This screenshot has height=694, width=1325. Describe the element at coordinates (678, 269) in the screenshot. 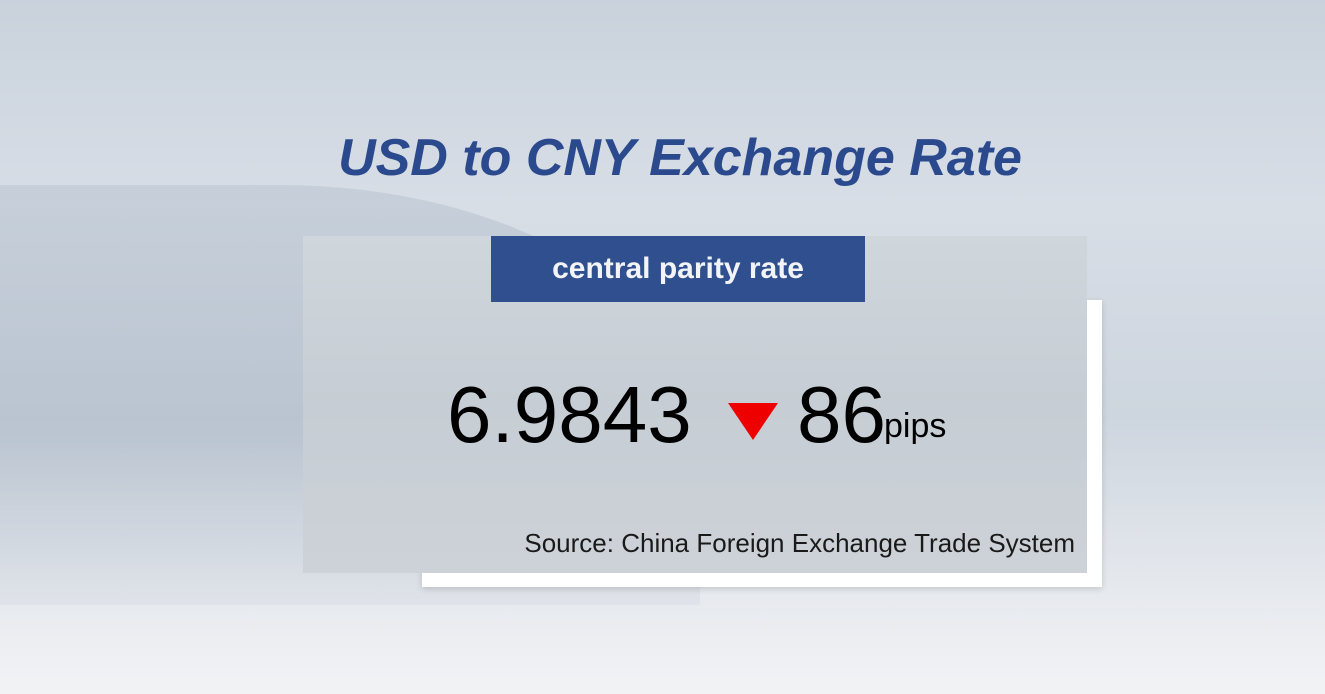

I see `rate-type-badge: central parity rate` at that location.